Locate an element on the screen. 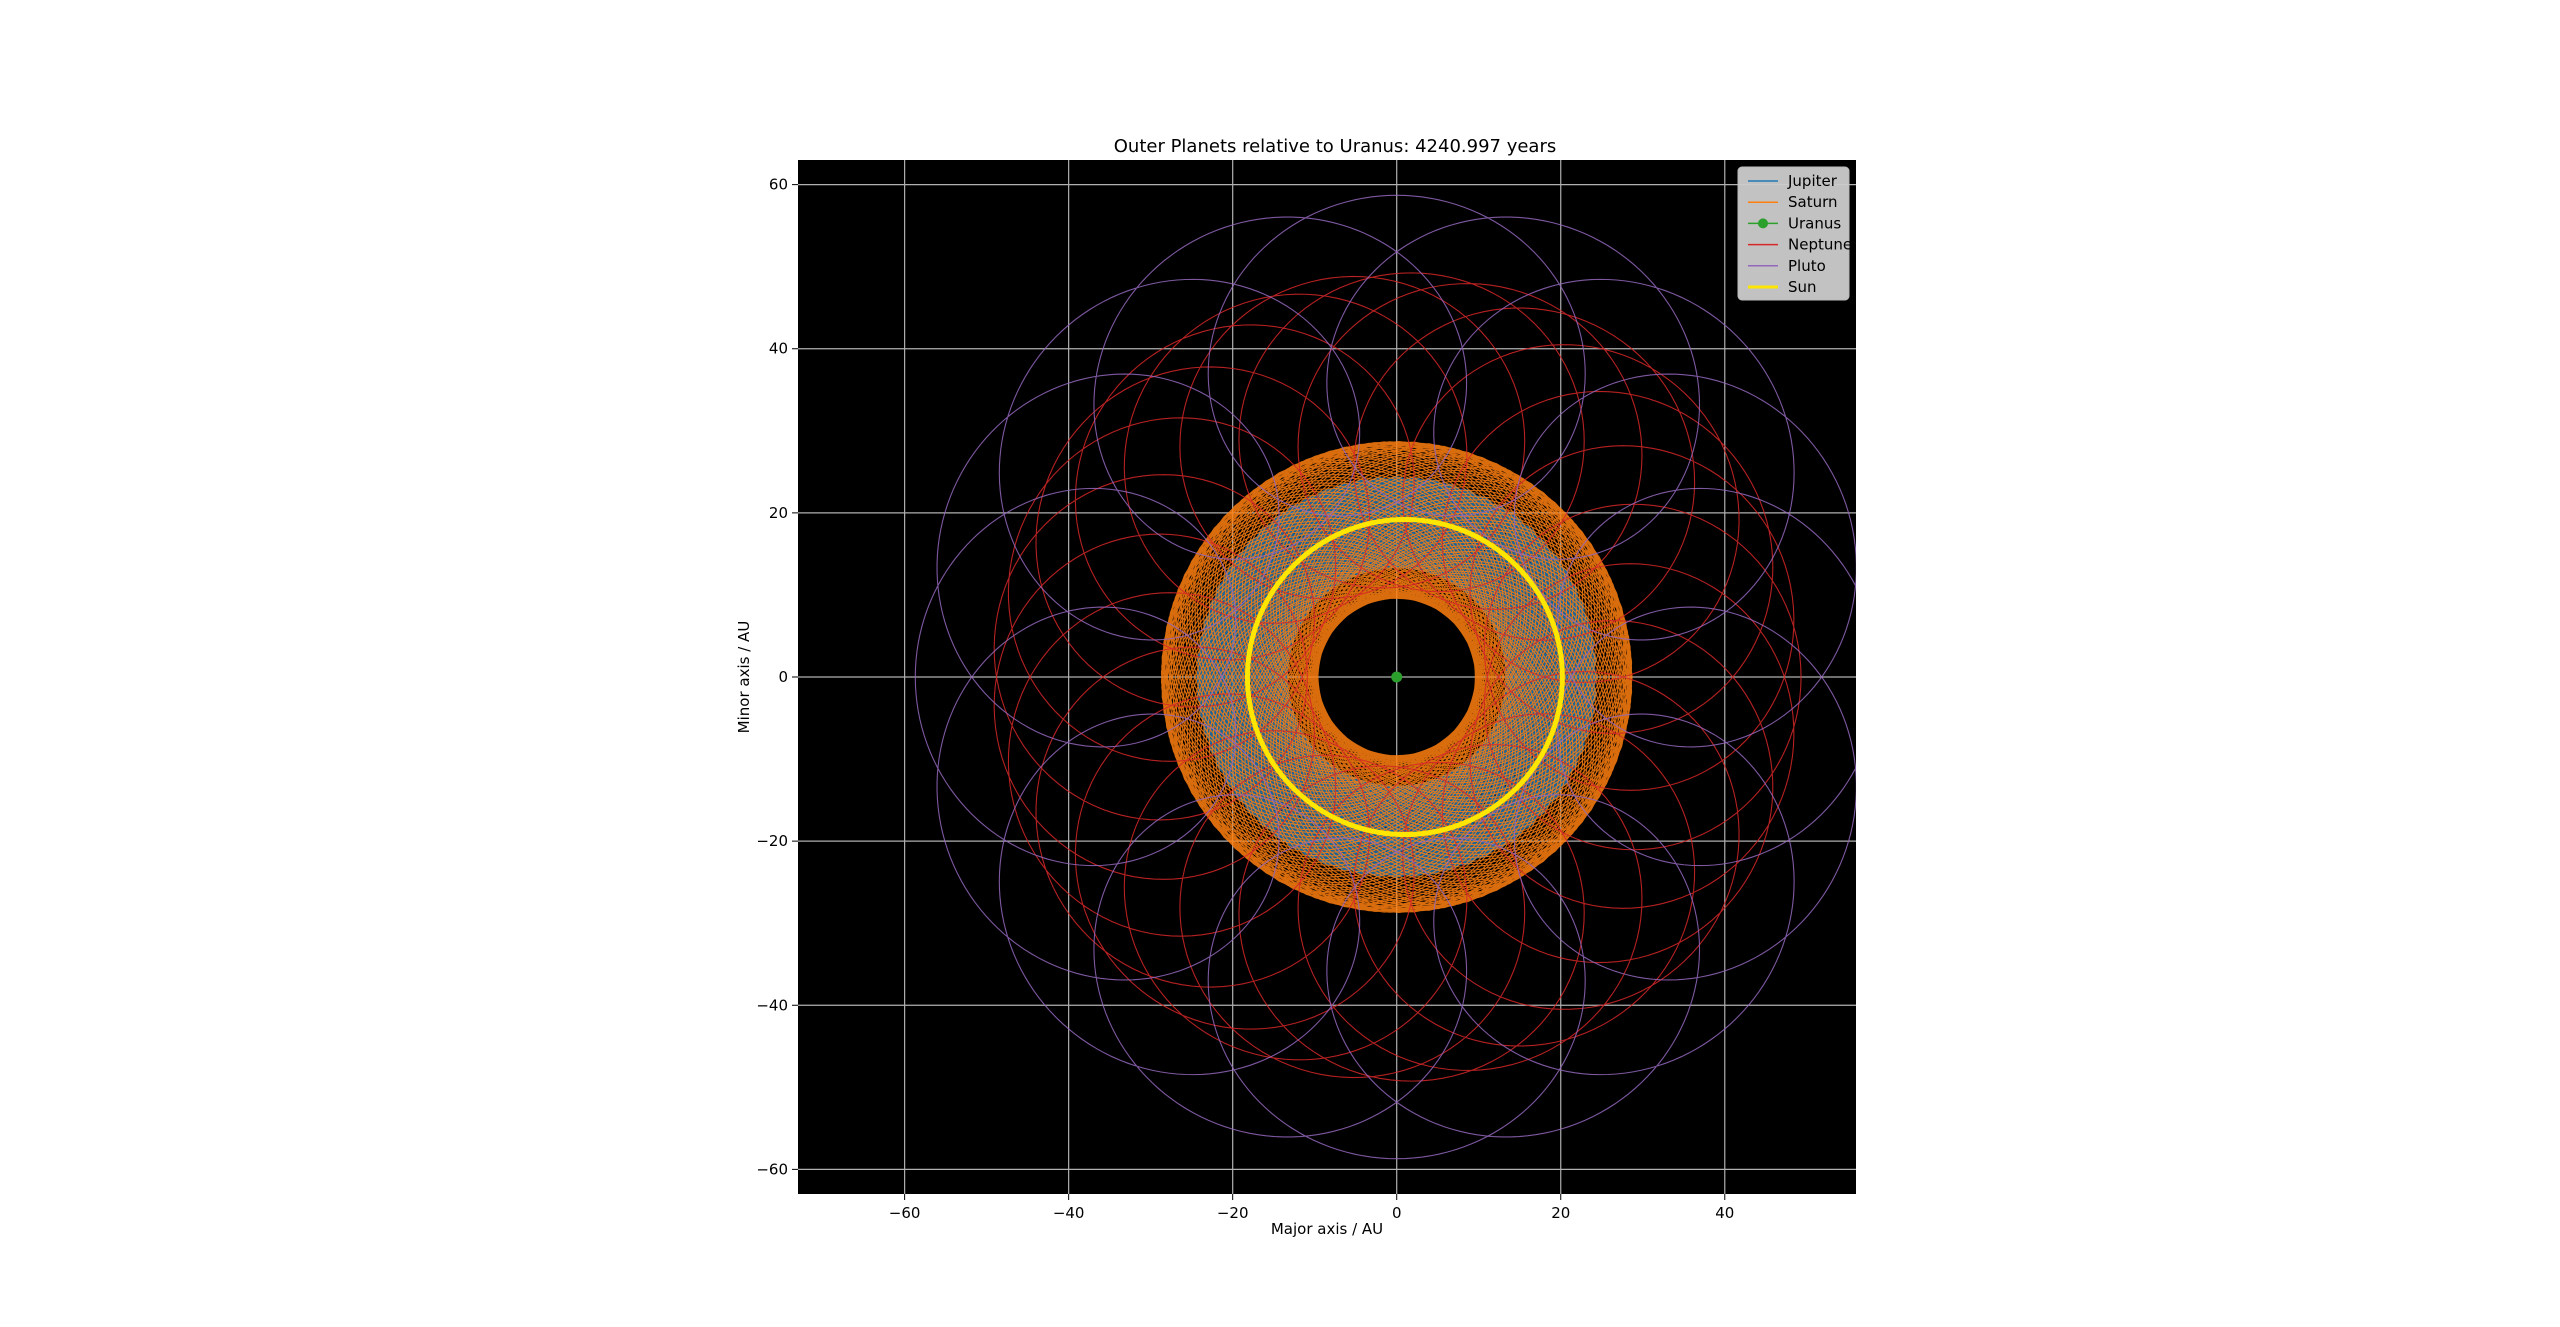  legend-marker is located at coordinates (1763, 223).